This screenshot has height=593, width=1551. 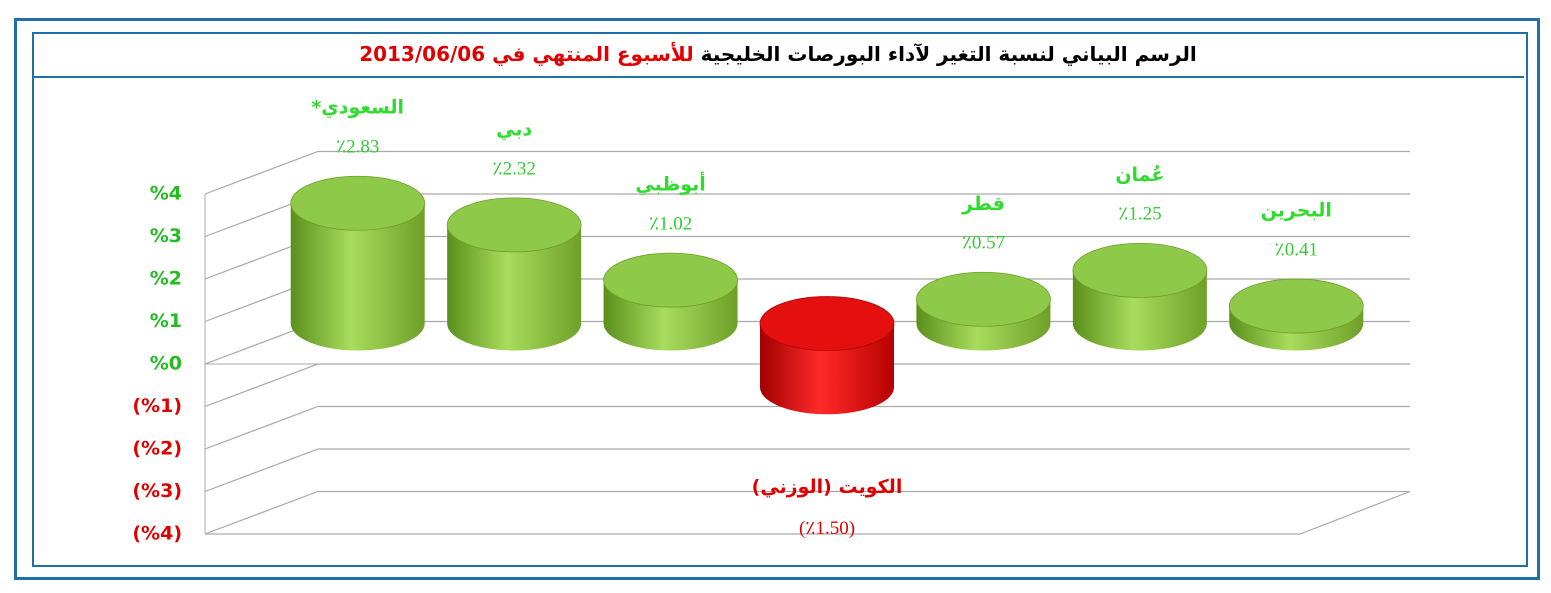 What do you see at coordinates (670, 224) in the screenshot?
I see `value-label: ٪1.02` at bounding box center [670, 224].